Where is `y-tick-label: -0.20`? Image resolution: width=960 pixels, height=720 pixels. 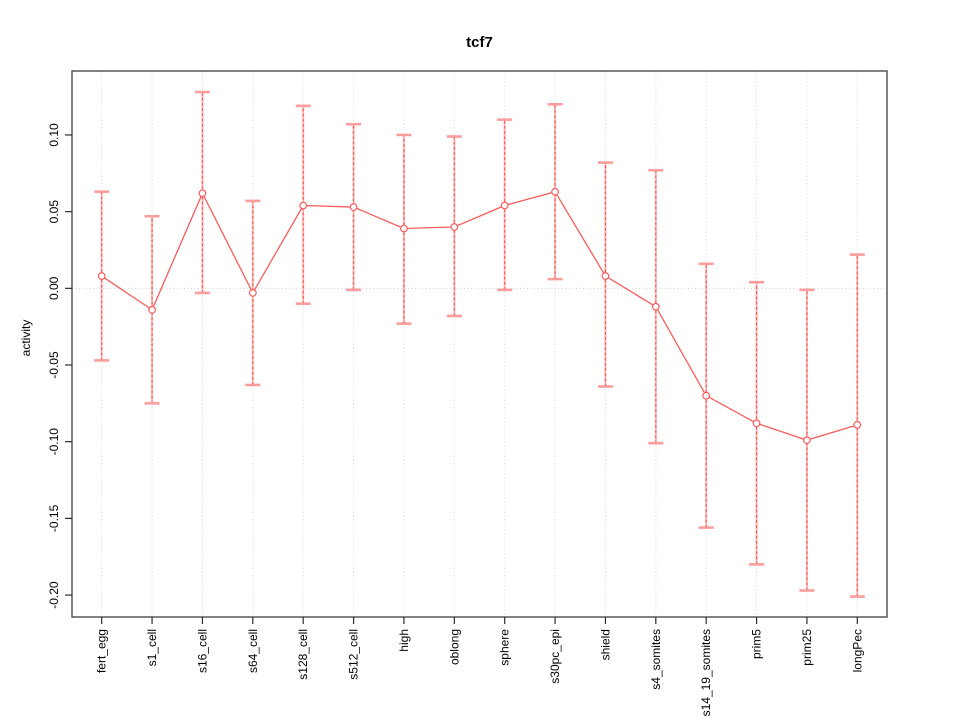
y-tick-label: -0.20 is located at coordinates (54, 595).